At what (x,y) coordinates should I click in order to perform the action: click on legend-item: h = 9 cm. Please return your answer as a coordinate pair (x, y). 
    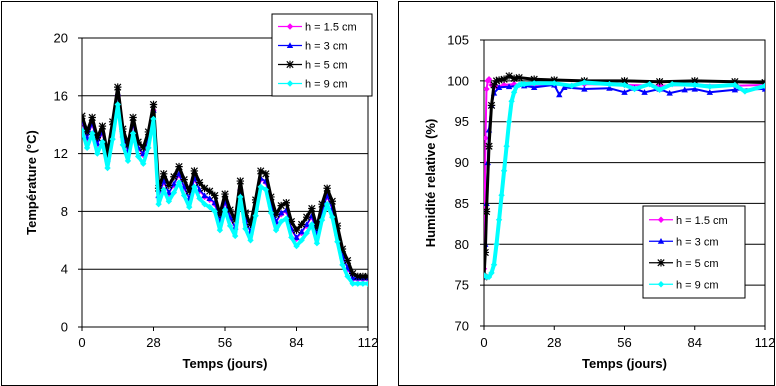
    Looking at the image, I should click on (684, 285).